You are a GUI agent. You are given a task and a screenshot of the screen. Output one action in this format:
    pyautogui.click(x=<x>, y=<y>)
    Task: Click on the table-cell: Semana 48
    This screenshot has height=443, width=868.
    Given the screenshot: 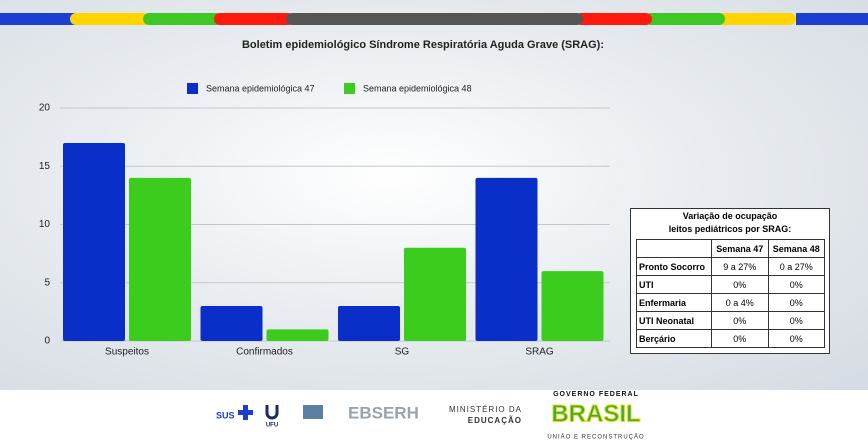 What is the action you would take?
    pyautogui.click(x=796, y=248)
    